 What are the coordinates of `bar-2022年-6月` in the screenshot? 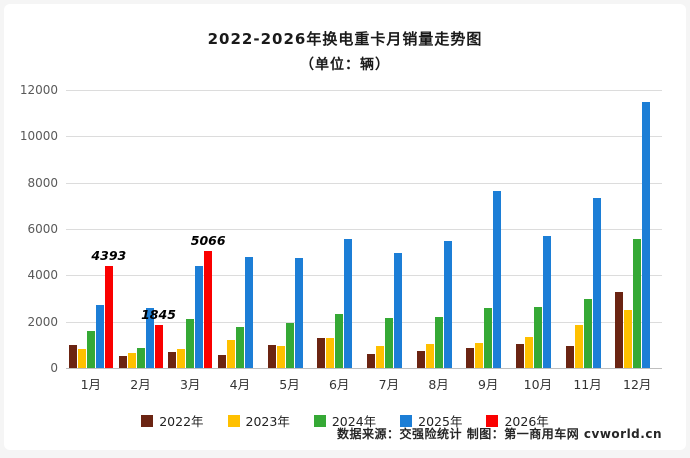 It's located at (321, 352).